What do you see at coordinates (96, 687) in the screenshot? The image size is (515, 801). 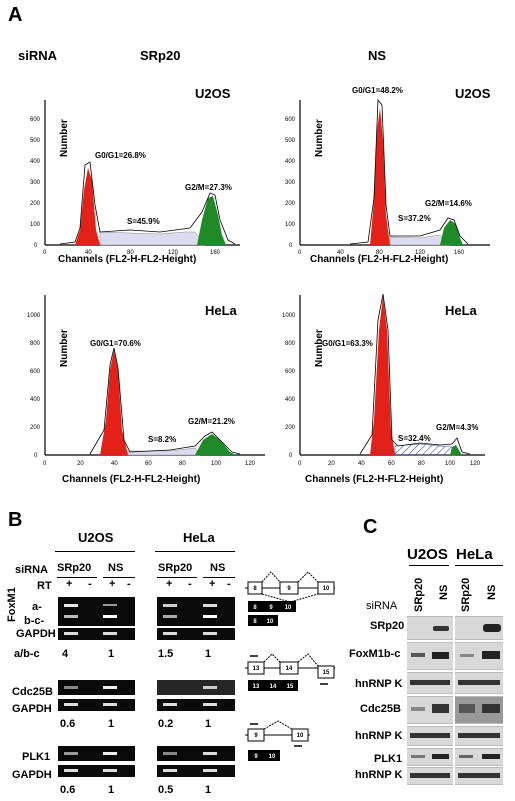 I see `gel-cdc25b-u2os` at bounding box center [96, 687].